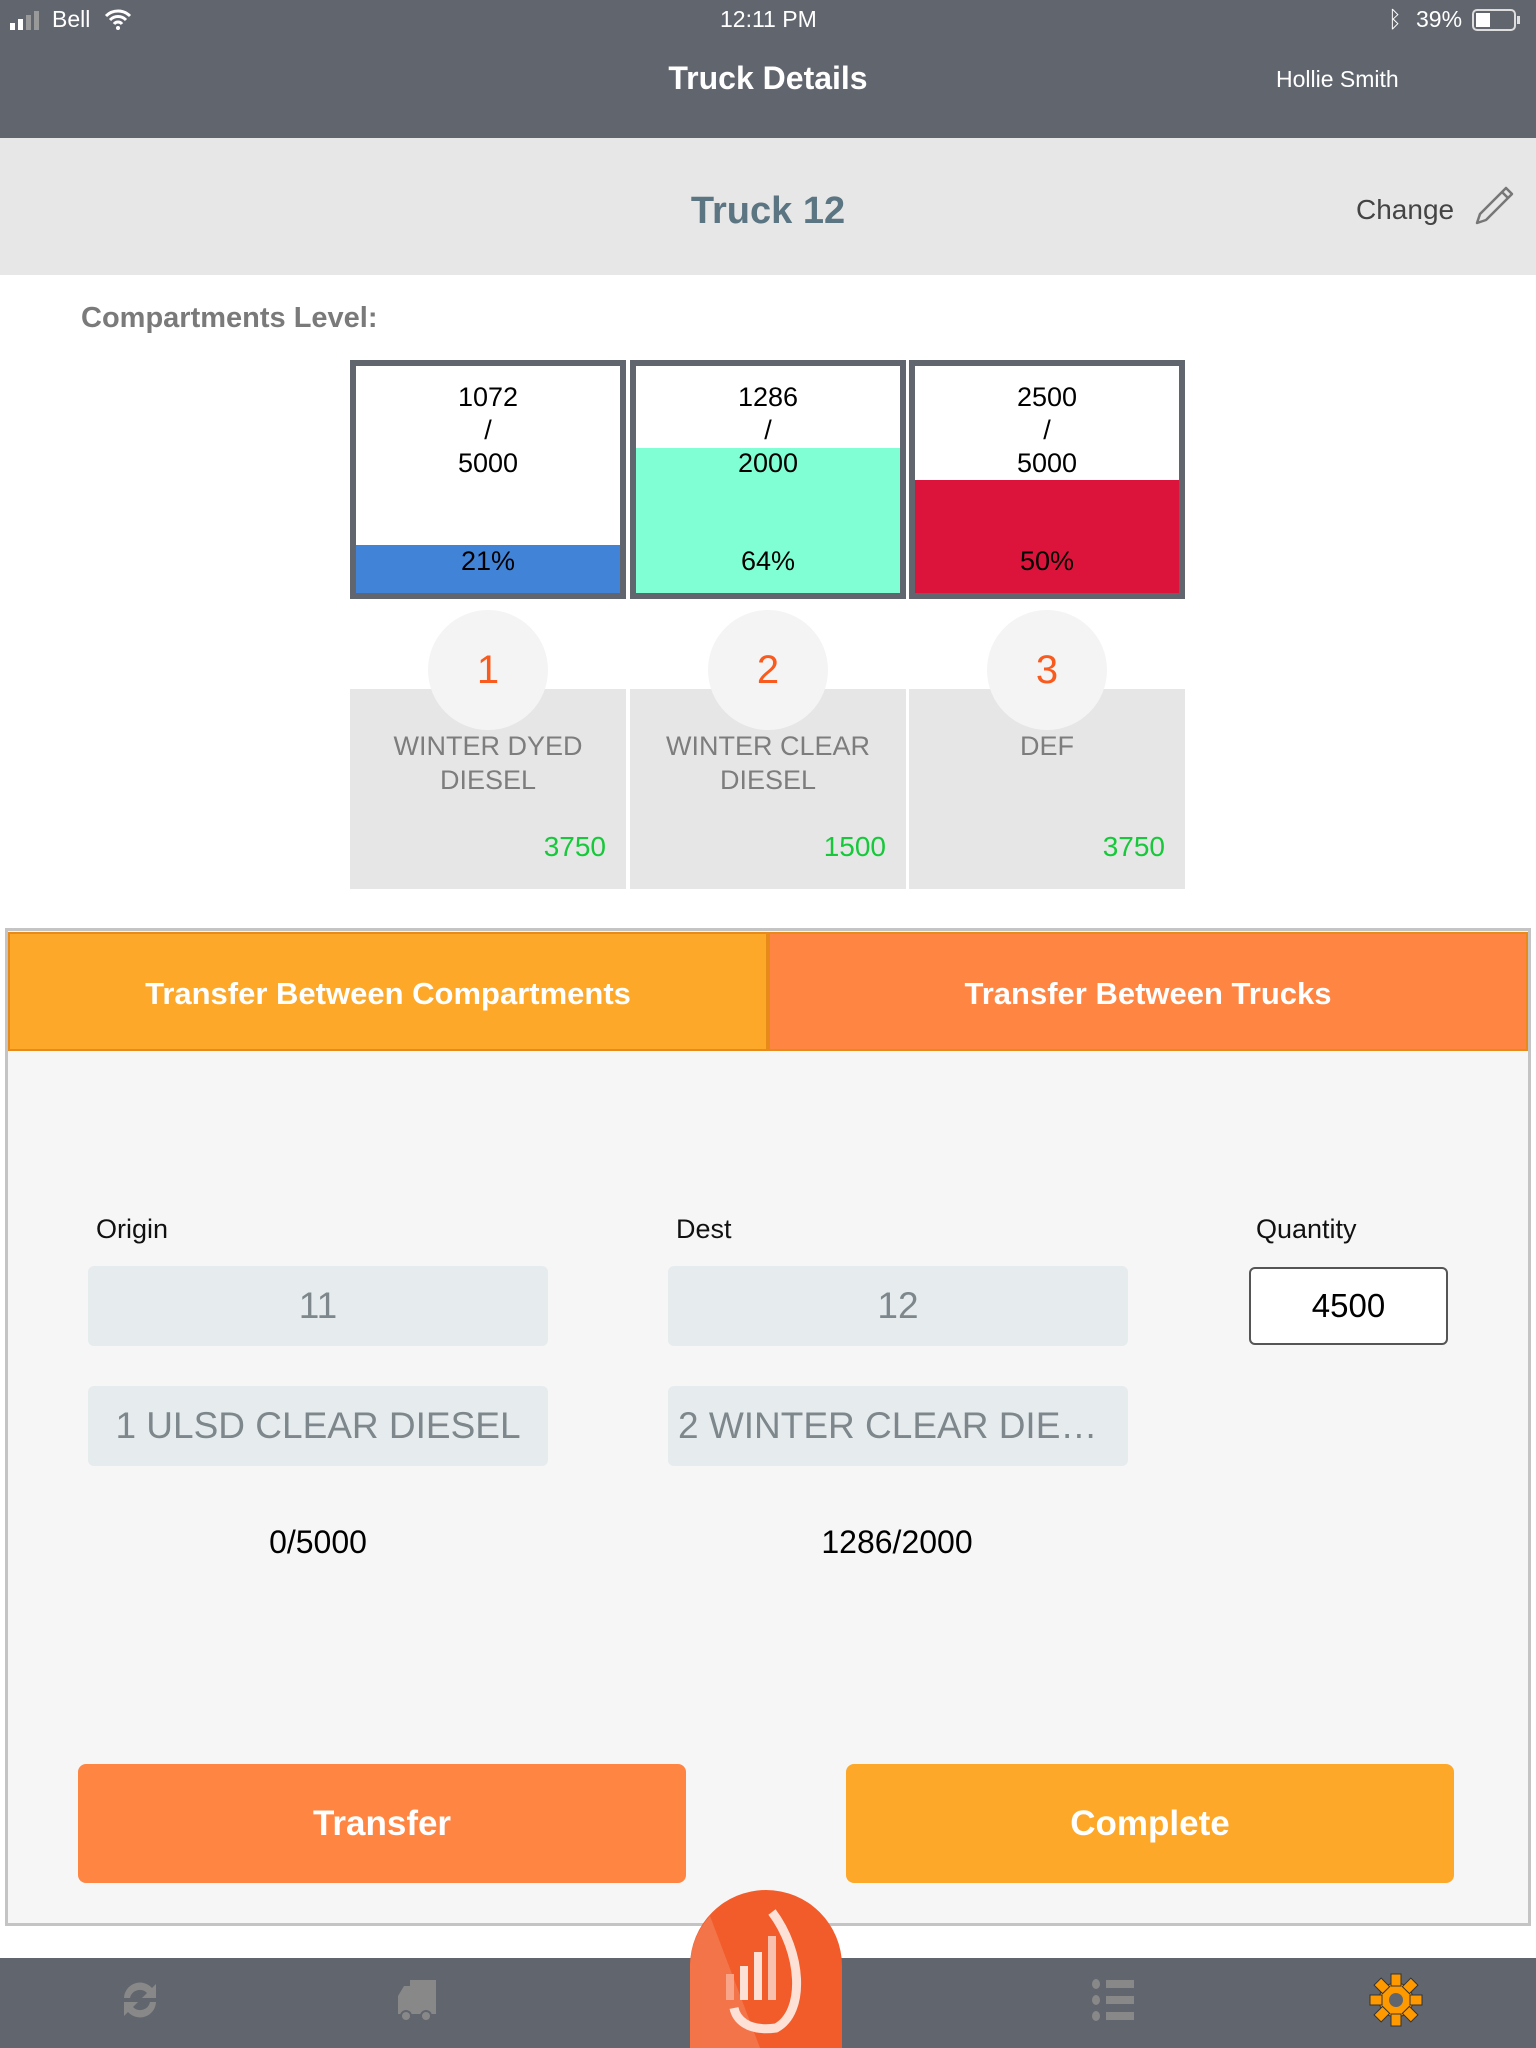 The image size is (1536, 2048). I want to click on bluetooth-icon: ᛒ, so click(1395, 19).